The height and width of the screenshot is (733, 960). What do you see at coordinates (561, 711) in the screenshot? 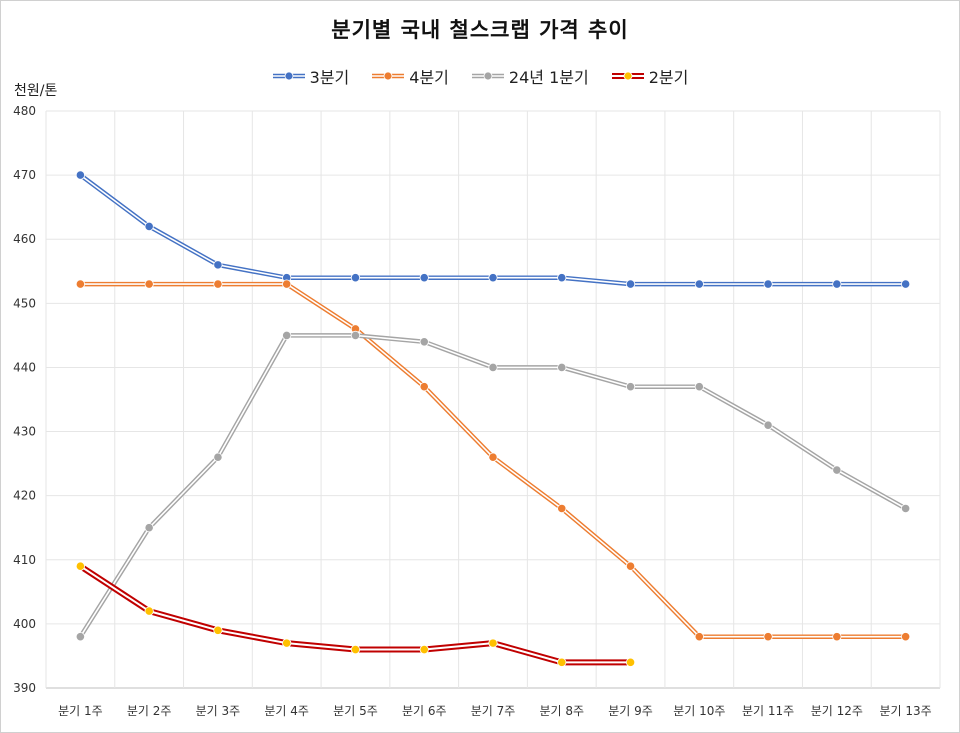
I see `x-tick-label: 분기 8주` at bounding box center [561, 711].